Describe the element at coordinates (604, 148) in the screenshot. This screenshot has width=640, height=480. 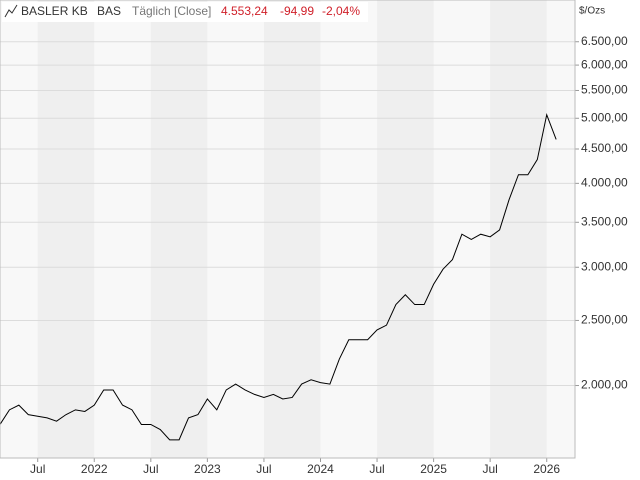
I see `y-tick-label: 4.500,00` at that location.